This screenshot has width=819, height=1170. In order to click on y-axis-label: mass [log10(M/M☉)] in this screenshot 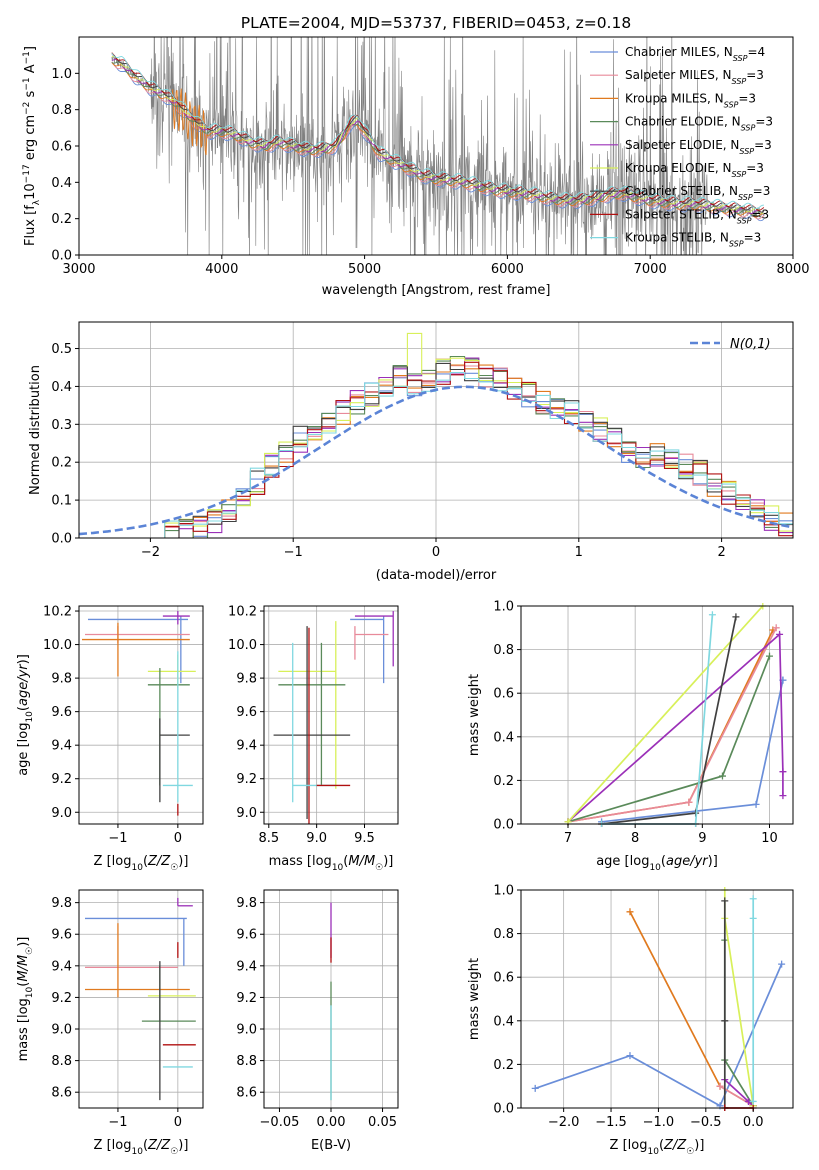, I will do `click(25, 999)`.